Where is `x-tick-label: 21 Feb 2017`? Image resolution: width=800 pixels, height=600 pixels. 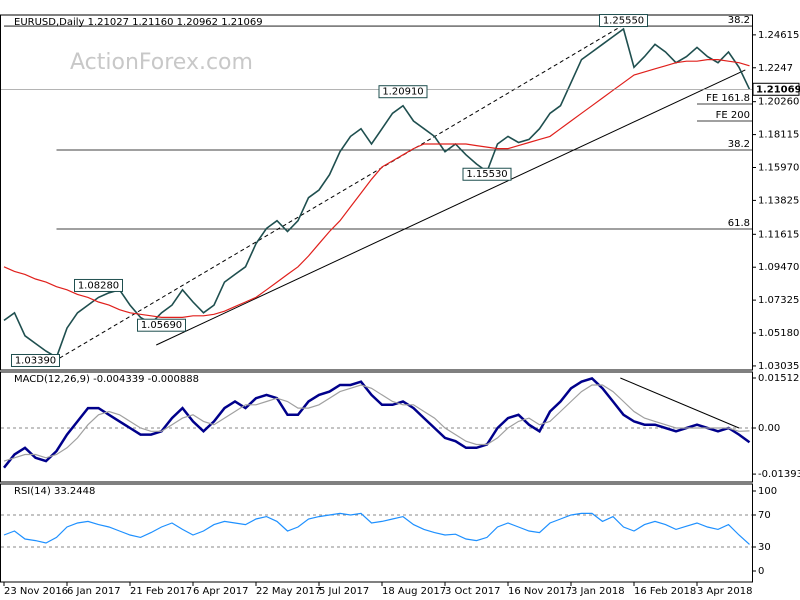 x-tick-label: 21 Feb 2017 is located at coordinates (161, 591).